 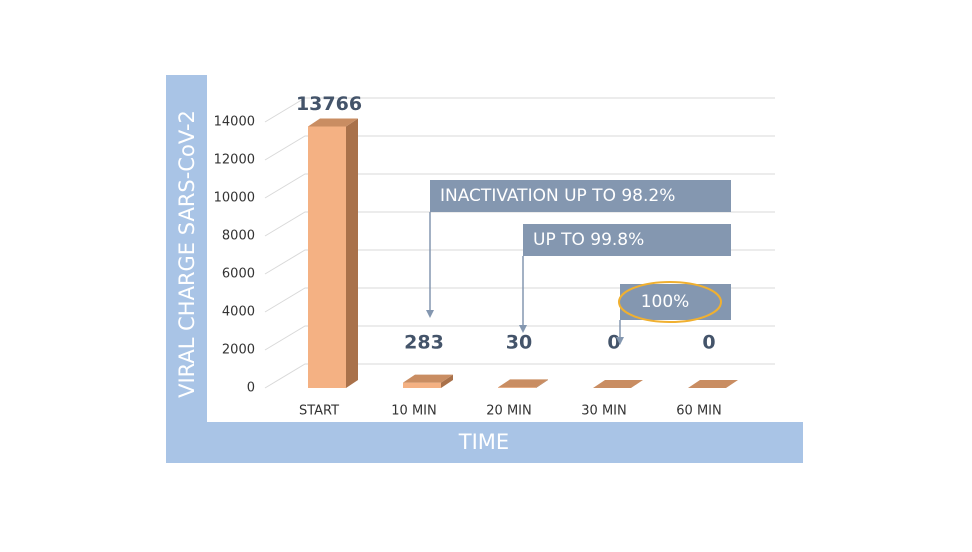 What do you see at coordinates (665, 302) in the screenshot?
I see `annotation-text: 100%` at bounding box center [665, 302].